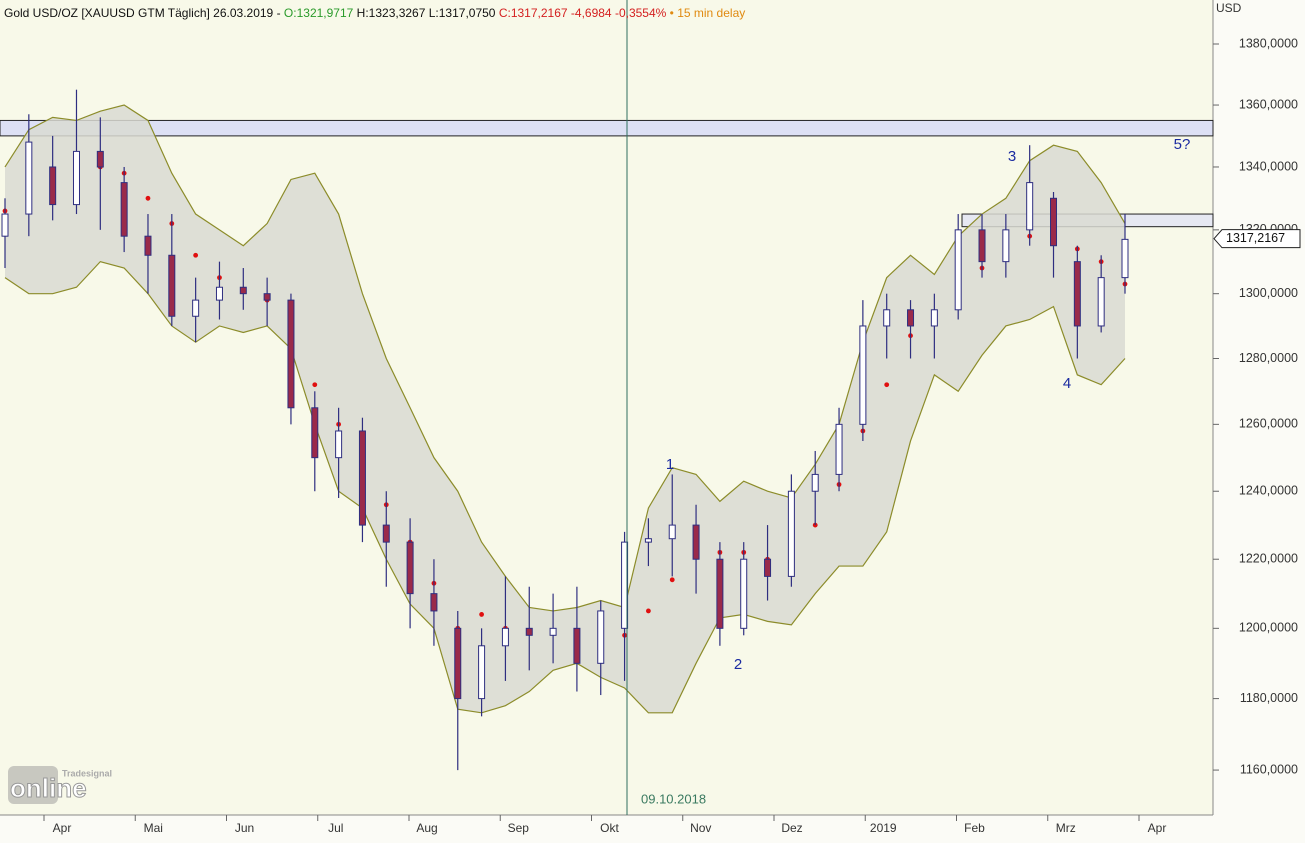 This screenshot has width=1305, height=843. I want to click on y-tick-label: 1380,0000, so click(1268, 43).